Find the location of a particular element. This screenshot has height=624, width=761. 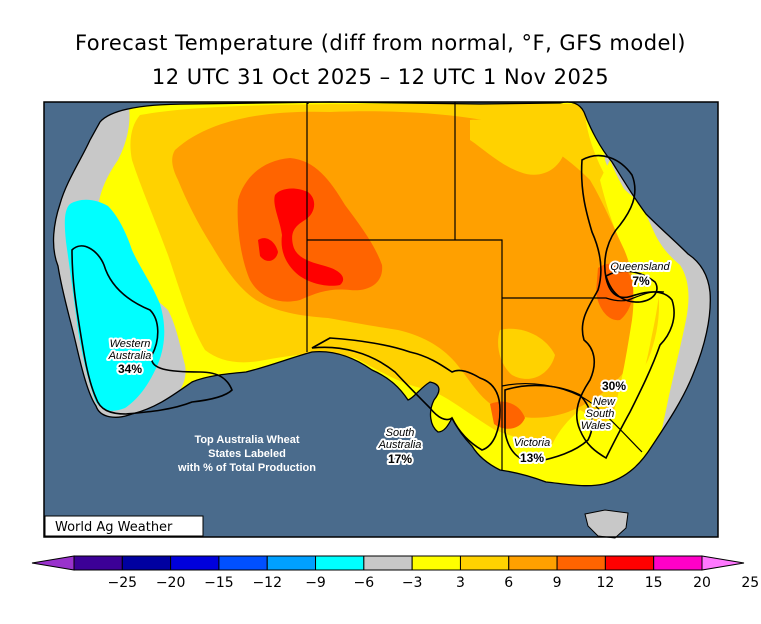

label-halo: Queensland is located at coordinates (640, 267).